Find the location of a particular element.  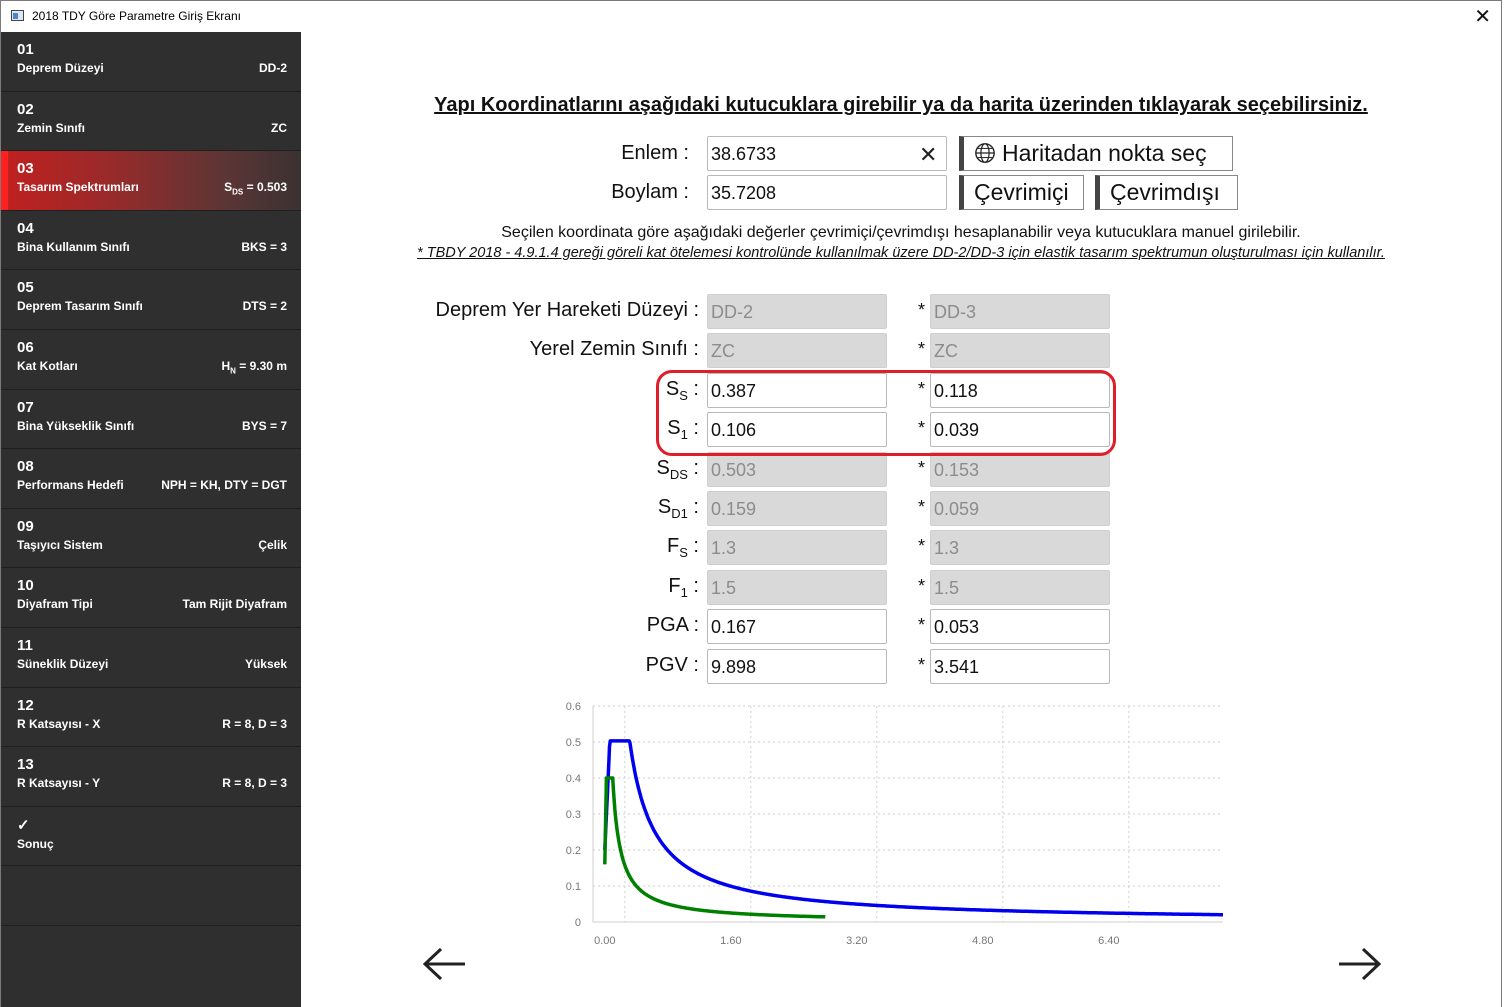

sidebar-item-number: 08 is located at coordinates (25, 467).